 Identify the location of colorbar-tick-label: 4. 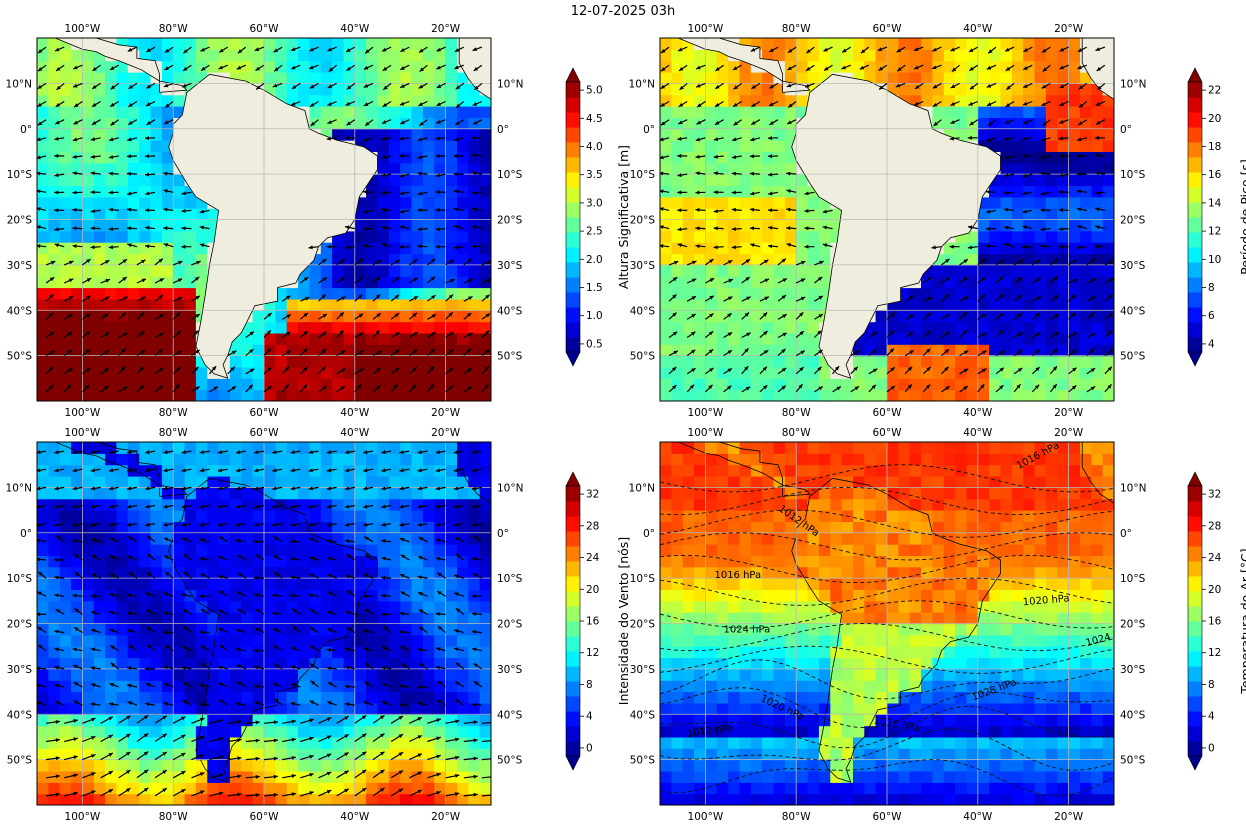
(1211, 344).